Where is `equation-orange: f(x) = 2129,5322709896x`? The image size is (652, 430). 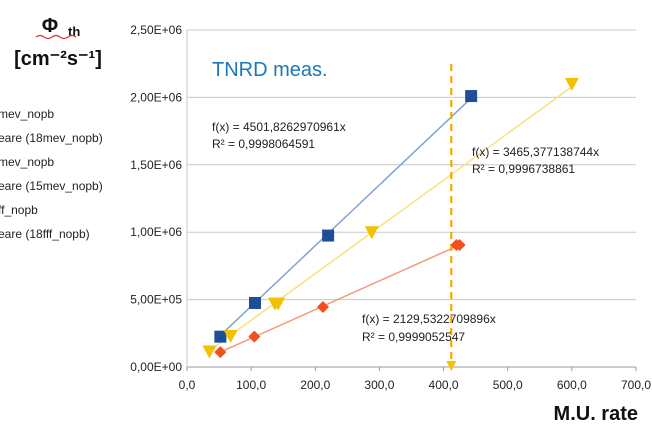
equation-orange: f(x) = 2129,5322709896x is located at coordinates (429, 319).